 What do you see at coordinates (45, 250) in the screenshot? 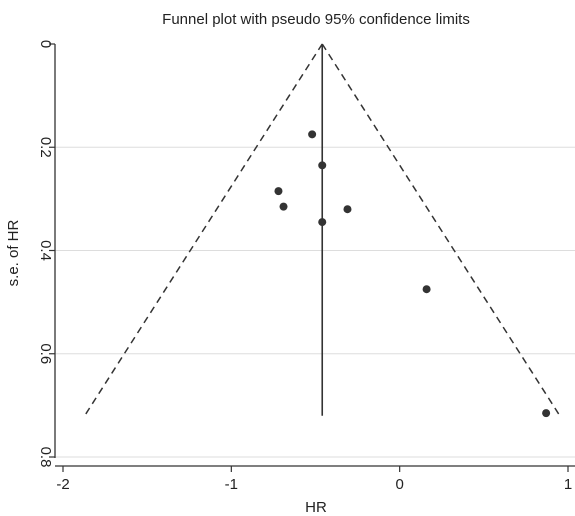
I see `y-tick-label: 0.4` at bounding box center [45, 250].